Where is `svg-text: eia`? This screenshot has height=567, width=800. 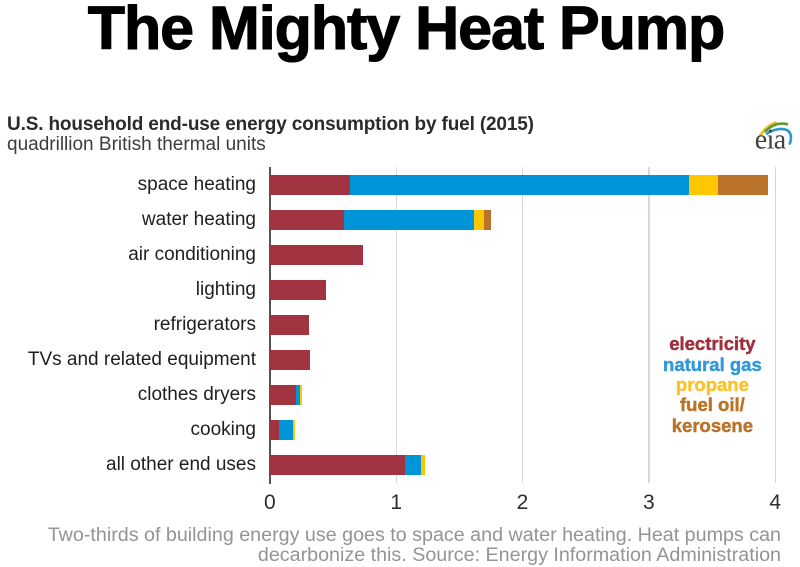
svg-text: eia is located at coordinates (771, 140).